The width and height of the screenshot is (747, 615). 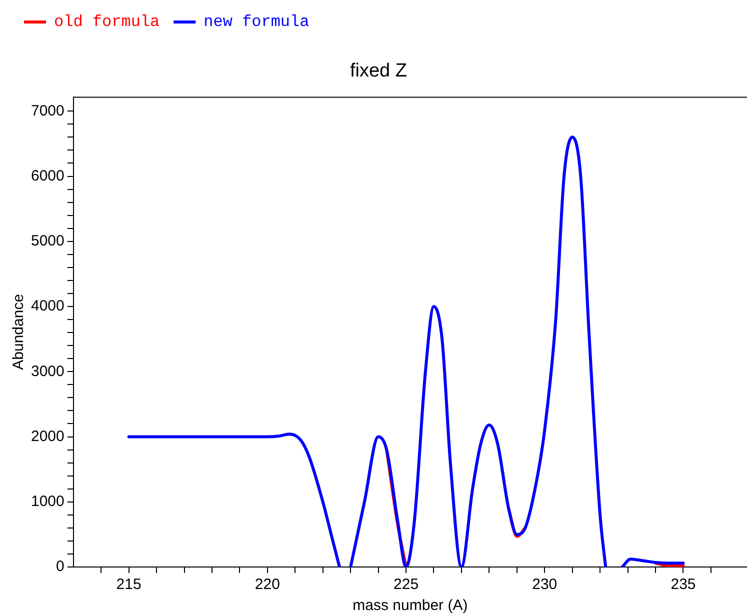 What do you see at coordinates (47, 436) in the screenshot?
I see `y-tick-label: 2000` at bounding box center [47, 436].